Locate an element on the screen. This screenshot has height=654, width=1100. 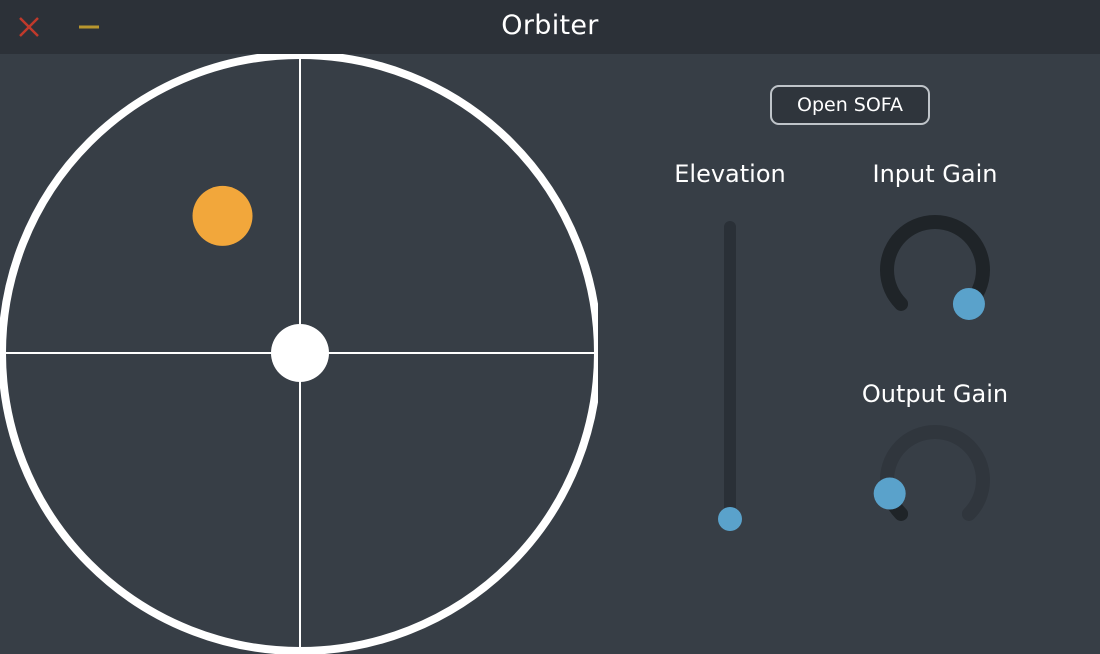
window-title: Orbiter is located at coordinates (550, 25).